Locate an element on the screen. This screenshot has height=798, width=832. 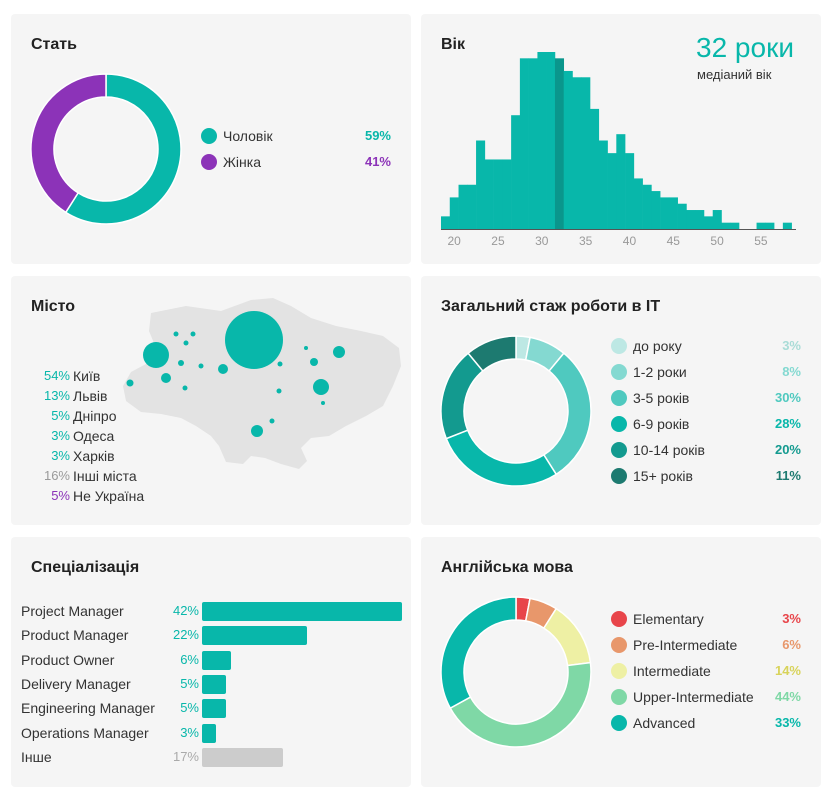
specialization-row: Project Manager 42% is located at coordinates (216, 611).